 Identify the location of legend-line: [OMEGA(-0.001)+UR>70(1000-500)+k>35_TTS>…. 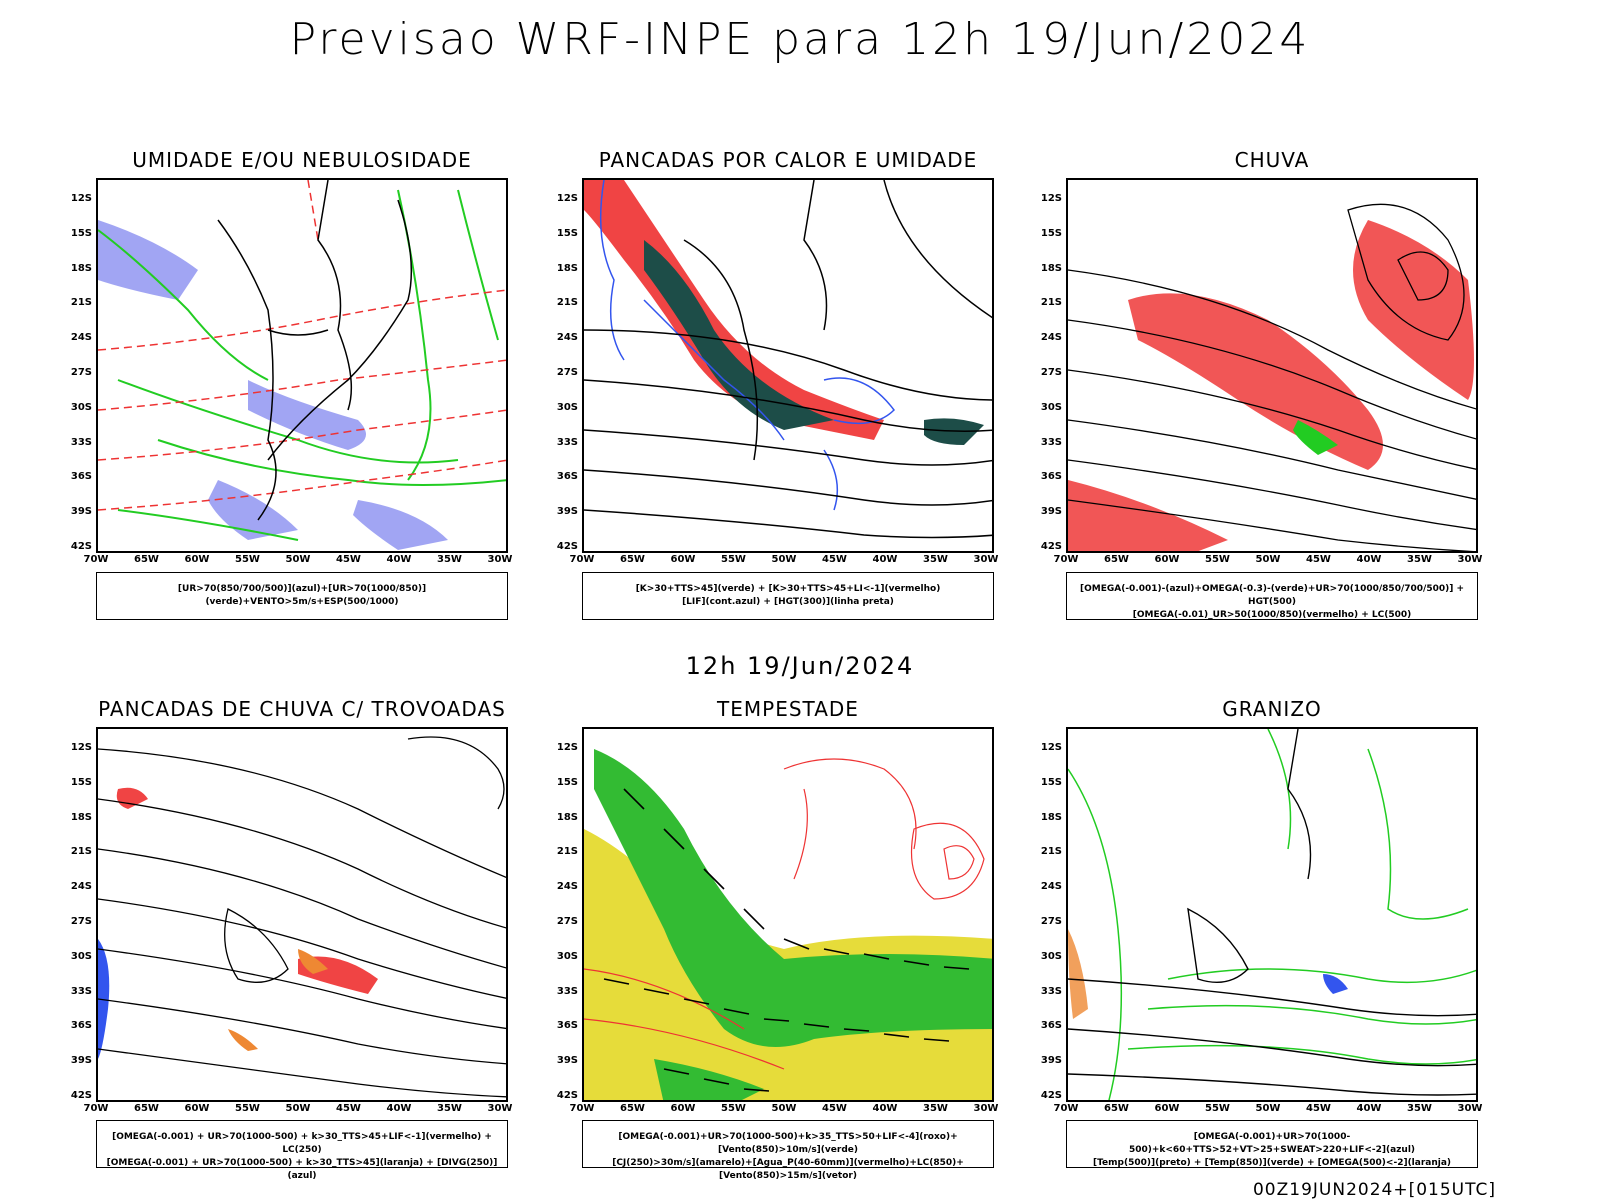
(788, 1143).